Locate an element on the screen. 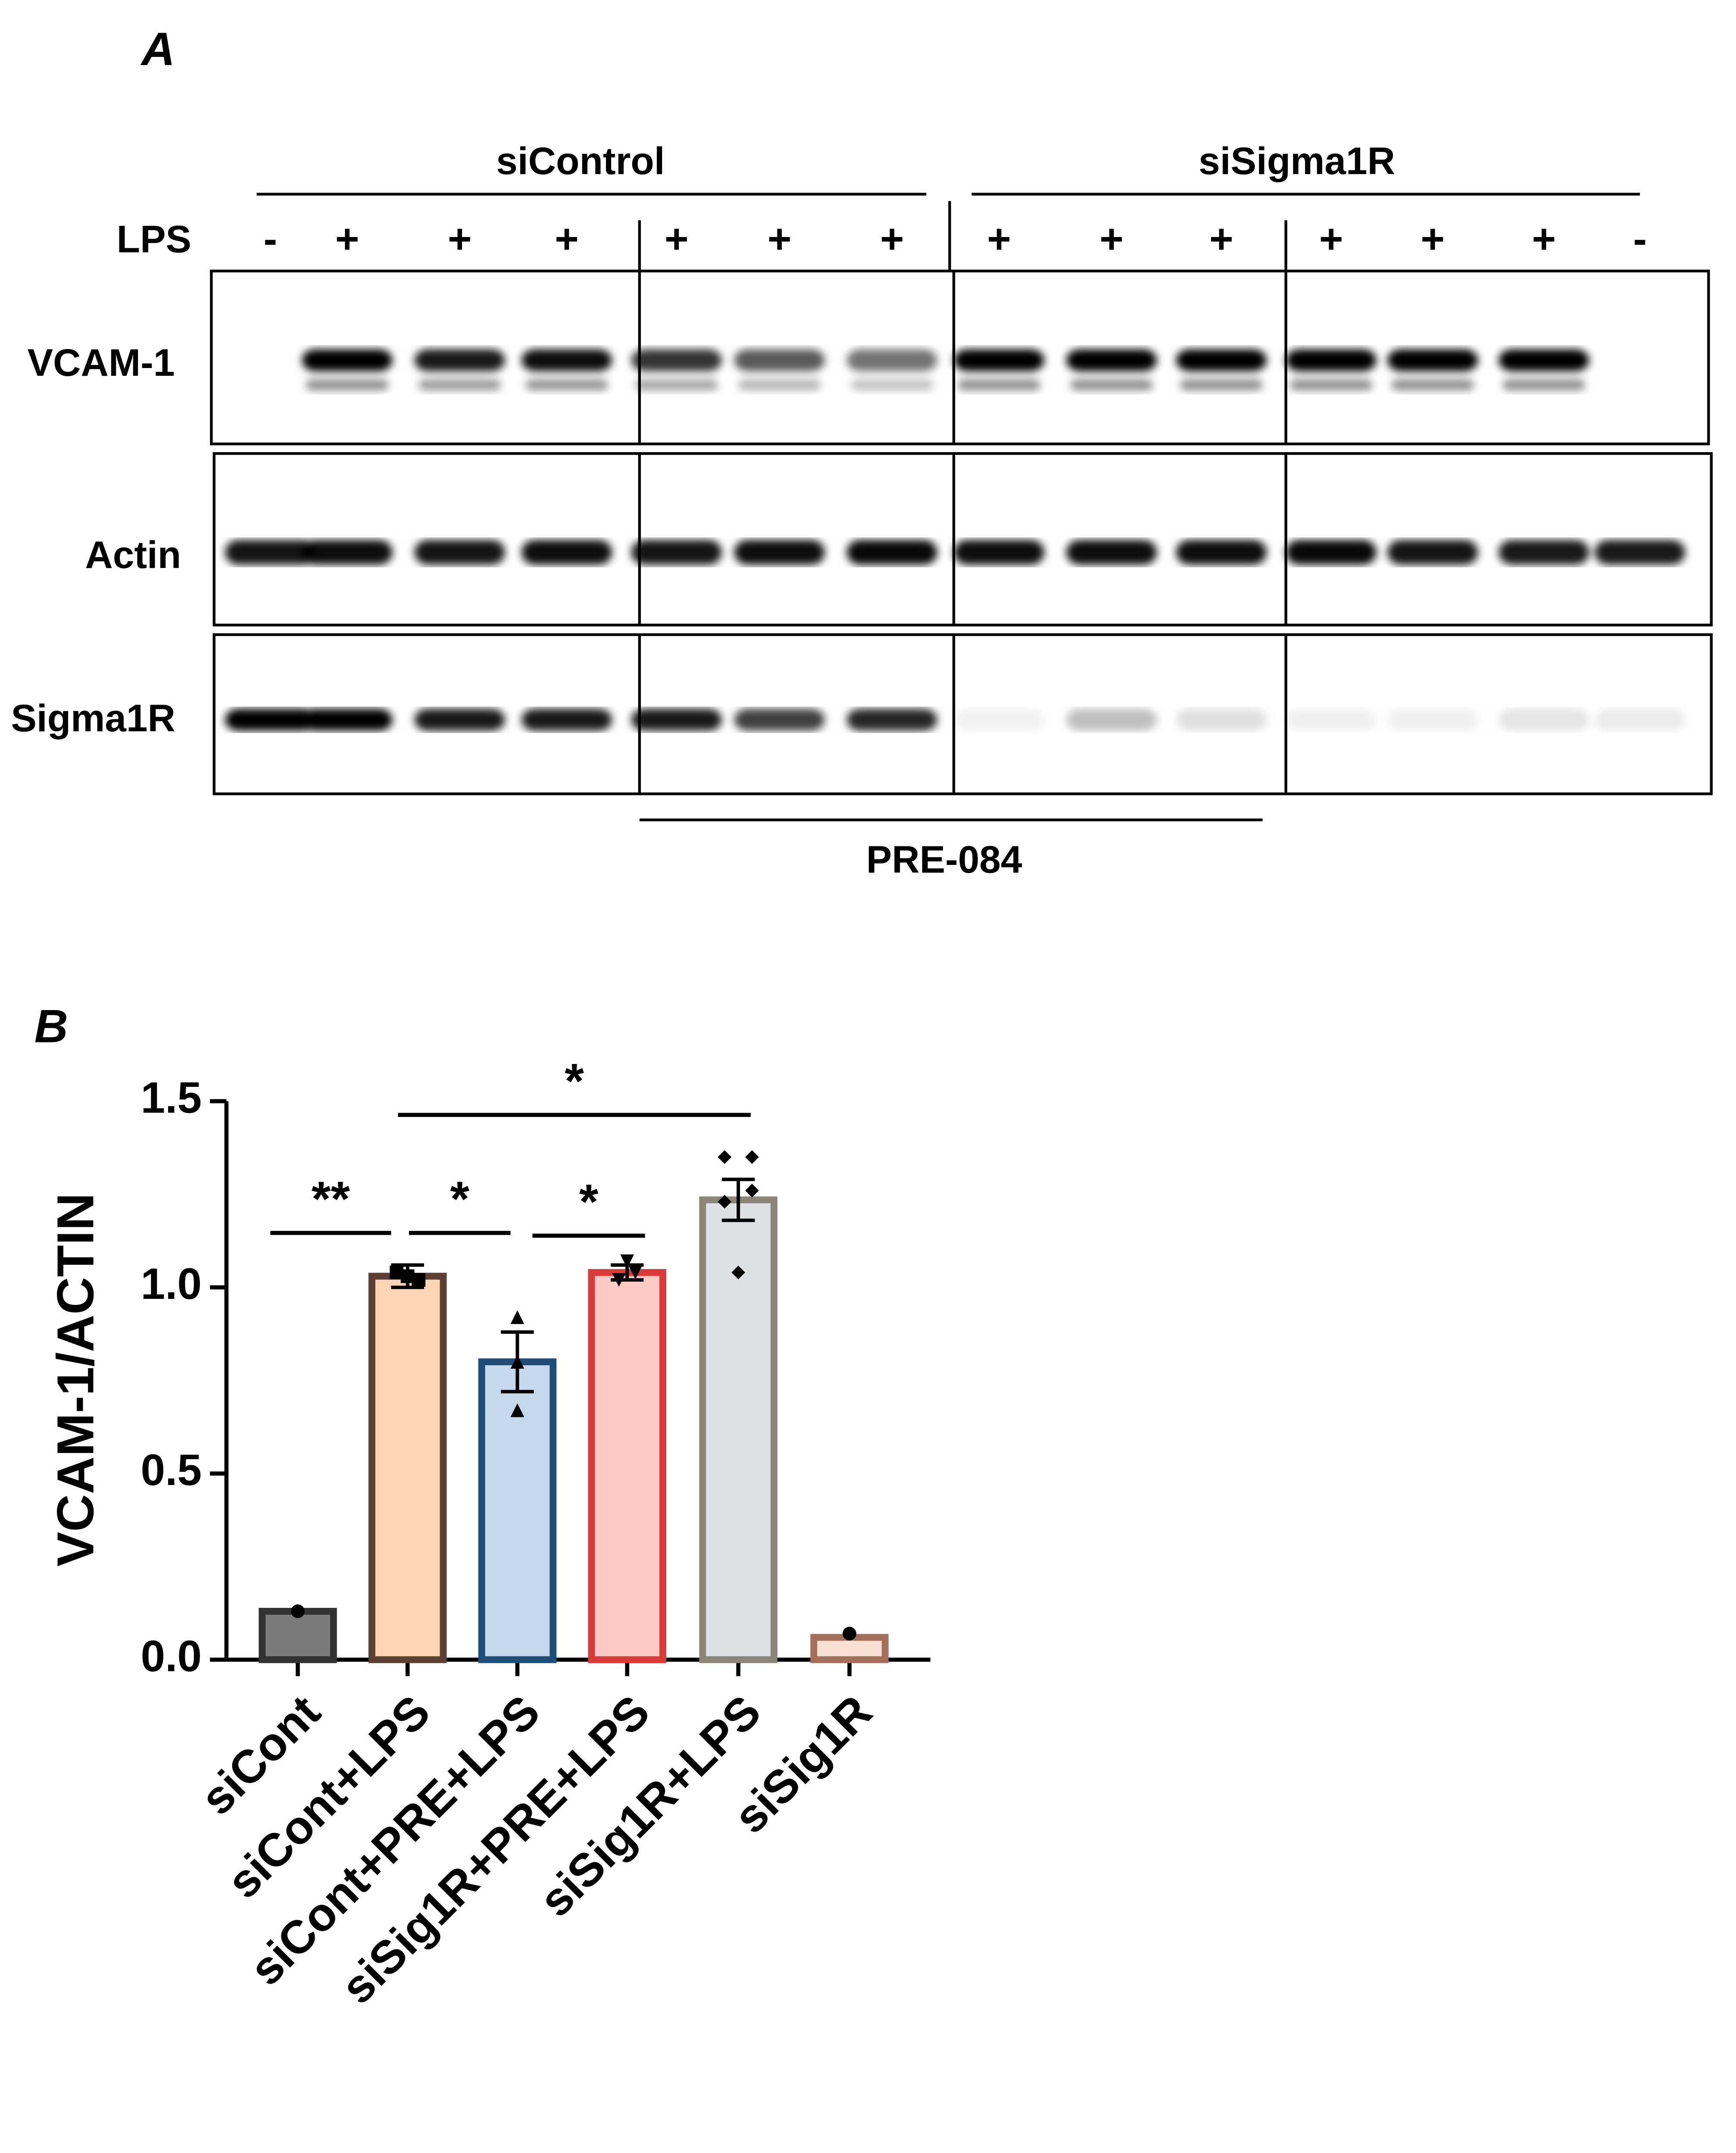  treatment-label: LPS is located at coordinates (154, 240).